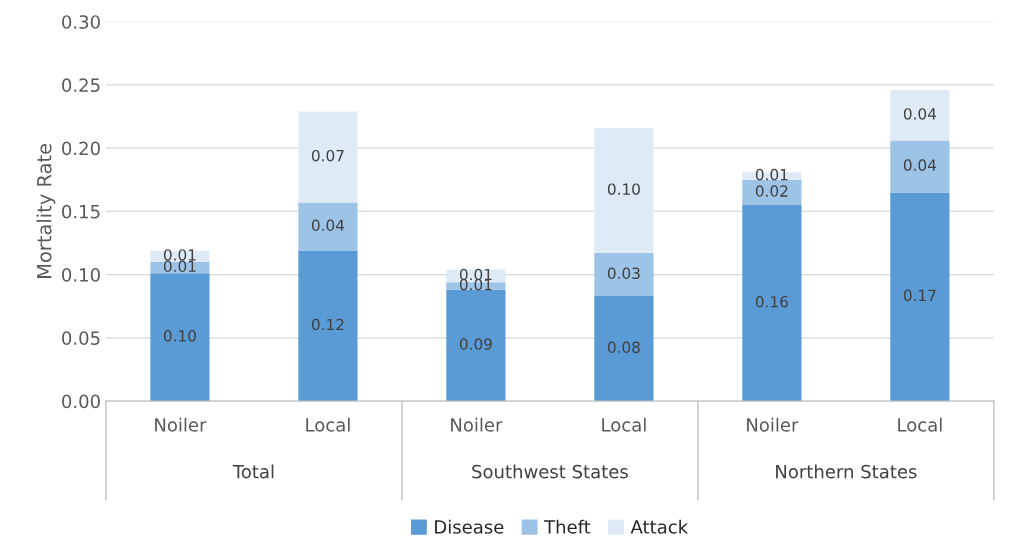 The width and height of the screenshot is (1009, 542). Describe the element at coordinates (46, 210) in the screenshot. I see `y-axis-title: Mortality Rate` at that location.